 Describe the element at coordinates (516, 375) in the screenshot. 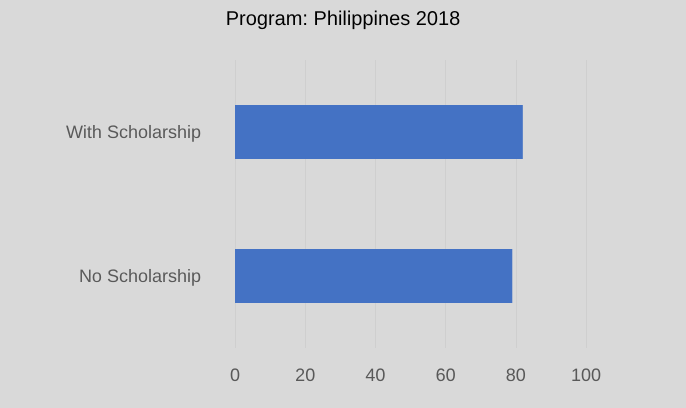

I see `x-tick-label: 80` at that location.